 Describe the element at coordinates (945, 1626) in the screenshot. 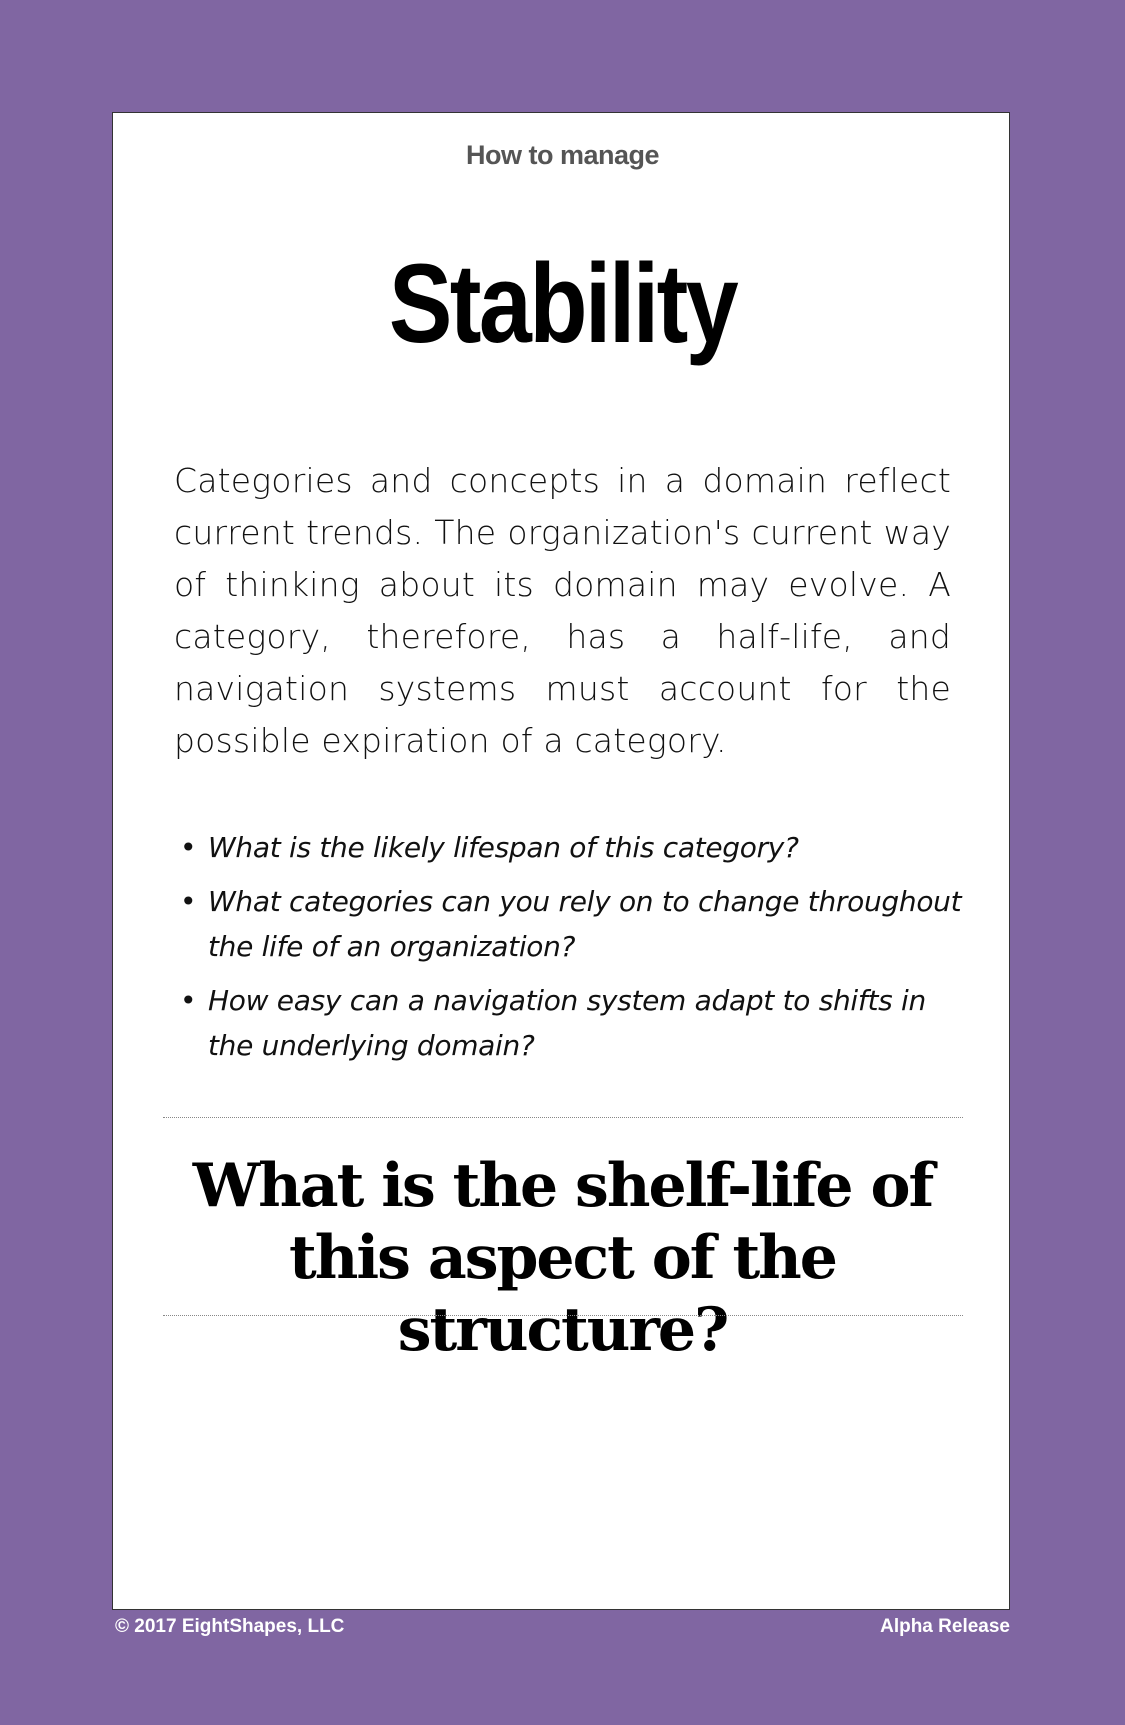

I see `release-label: Alpha Release` at that location.